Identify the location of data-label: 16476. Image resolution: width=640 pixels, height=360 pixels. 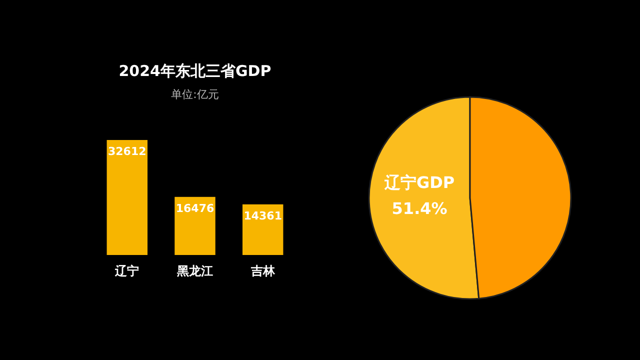
(195, 208).